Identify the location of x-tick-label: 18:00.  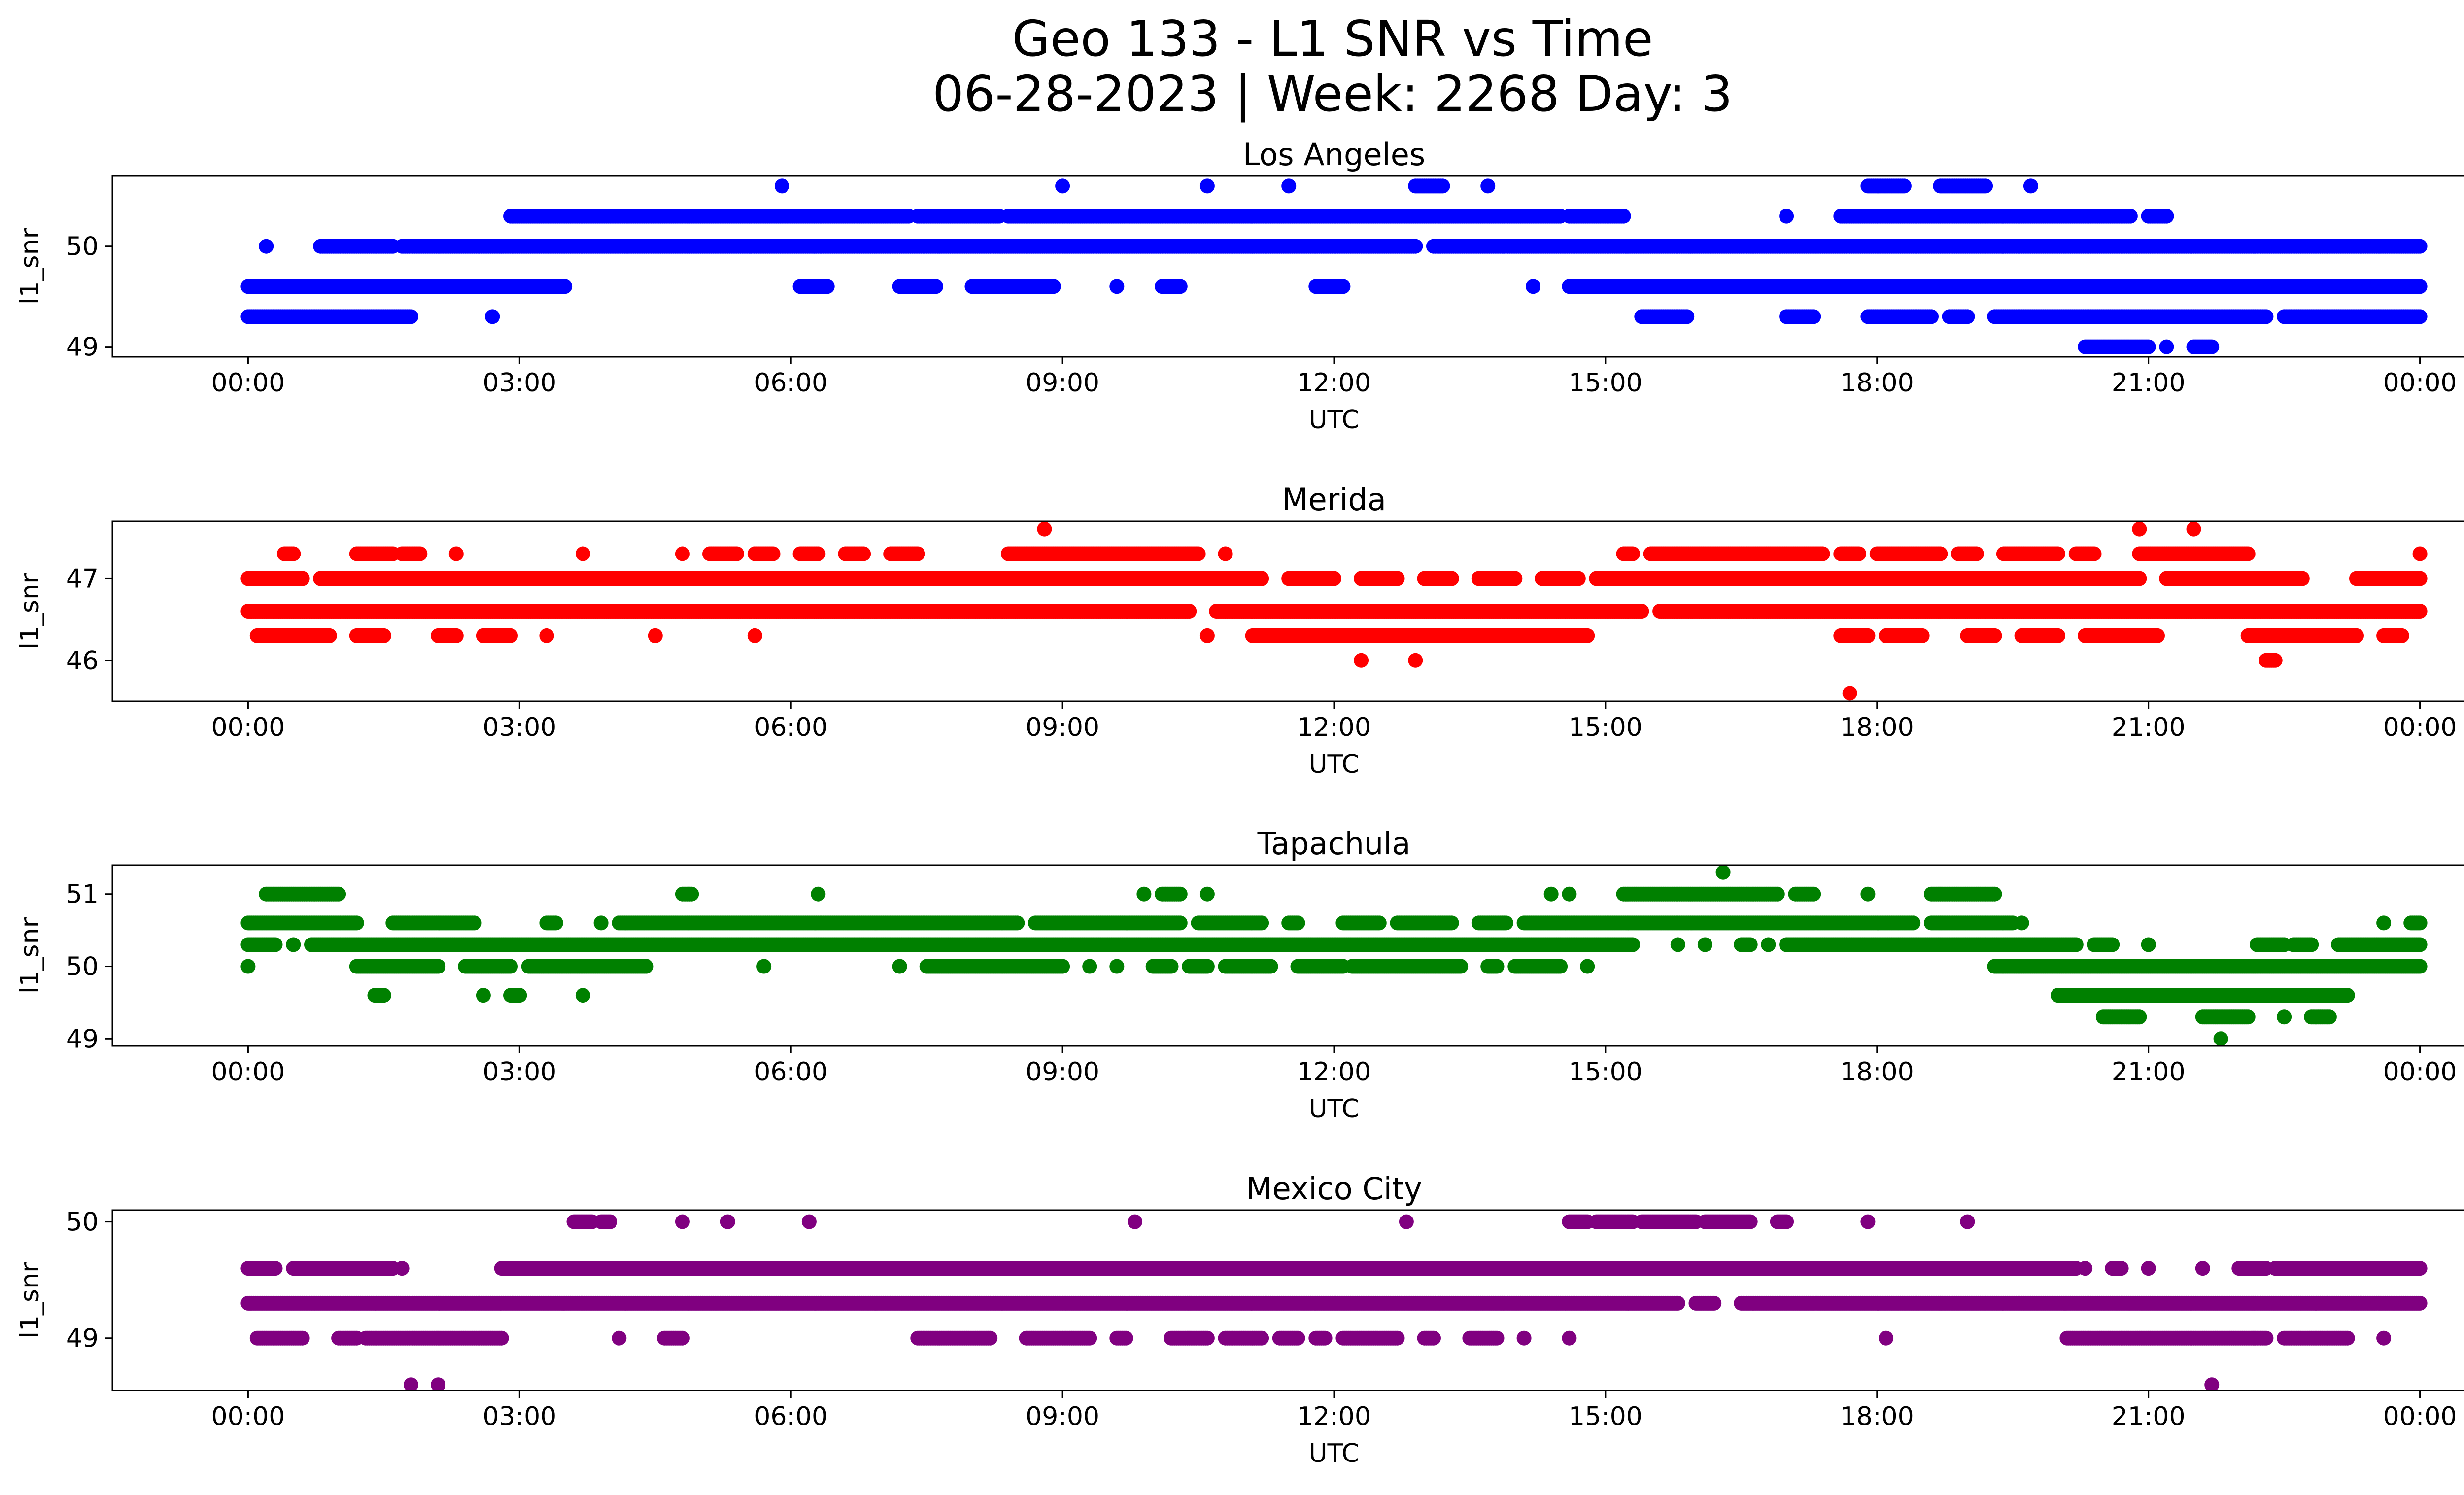
(1877, 383).